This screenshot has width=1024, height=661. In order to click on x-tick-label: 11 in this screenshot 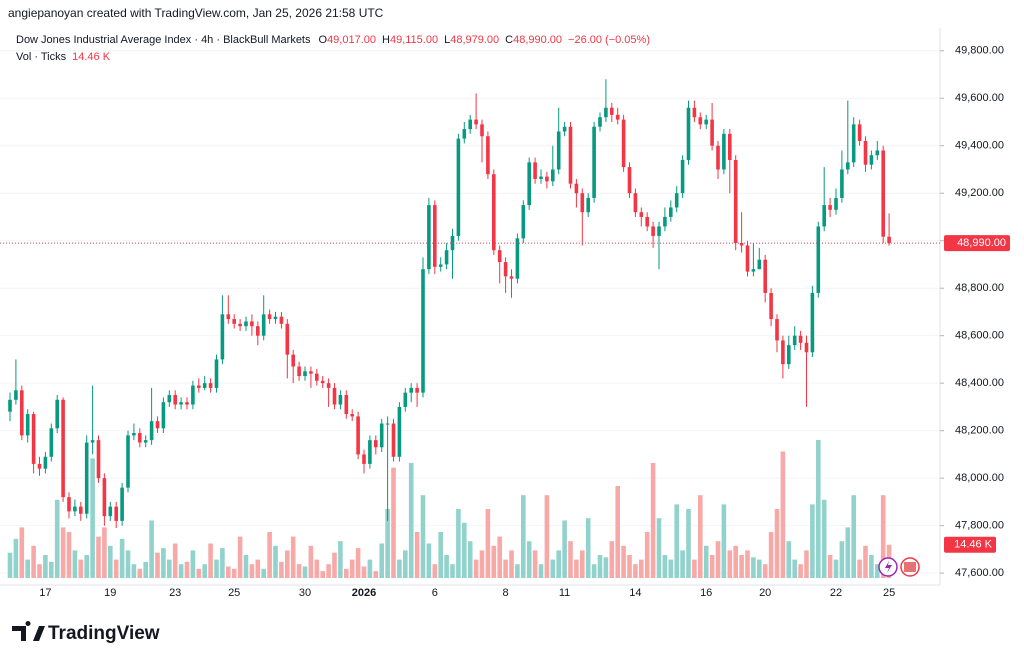, I will do `click(564, 593)`.